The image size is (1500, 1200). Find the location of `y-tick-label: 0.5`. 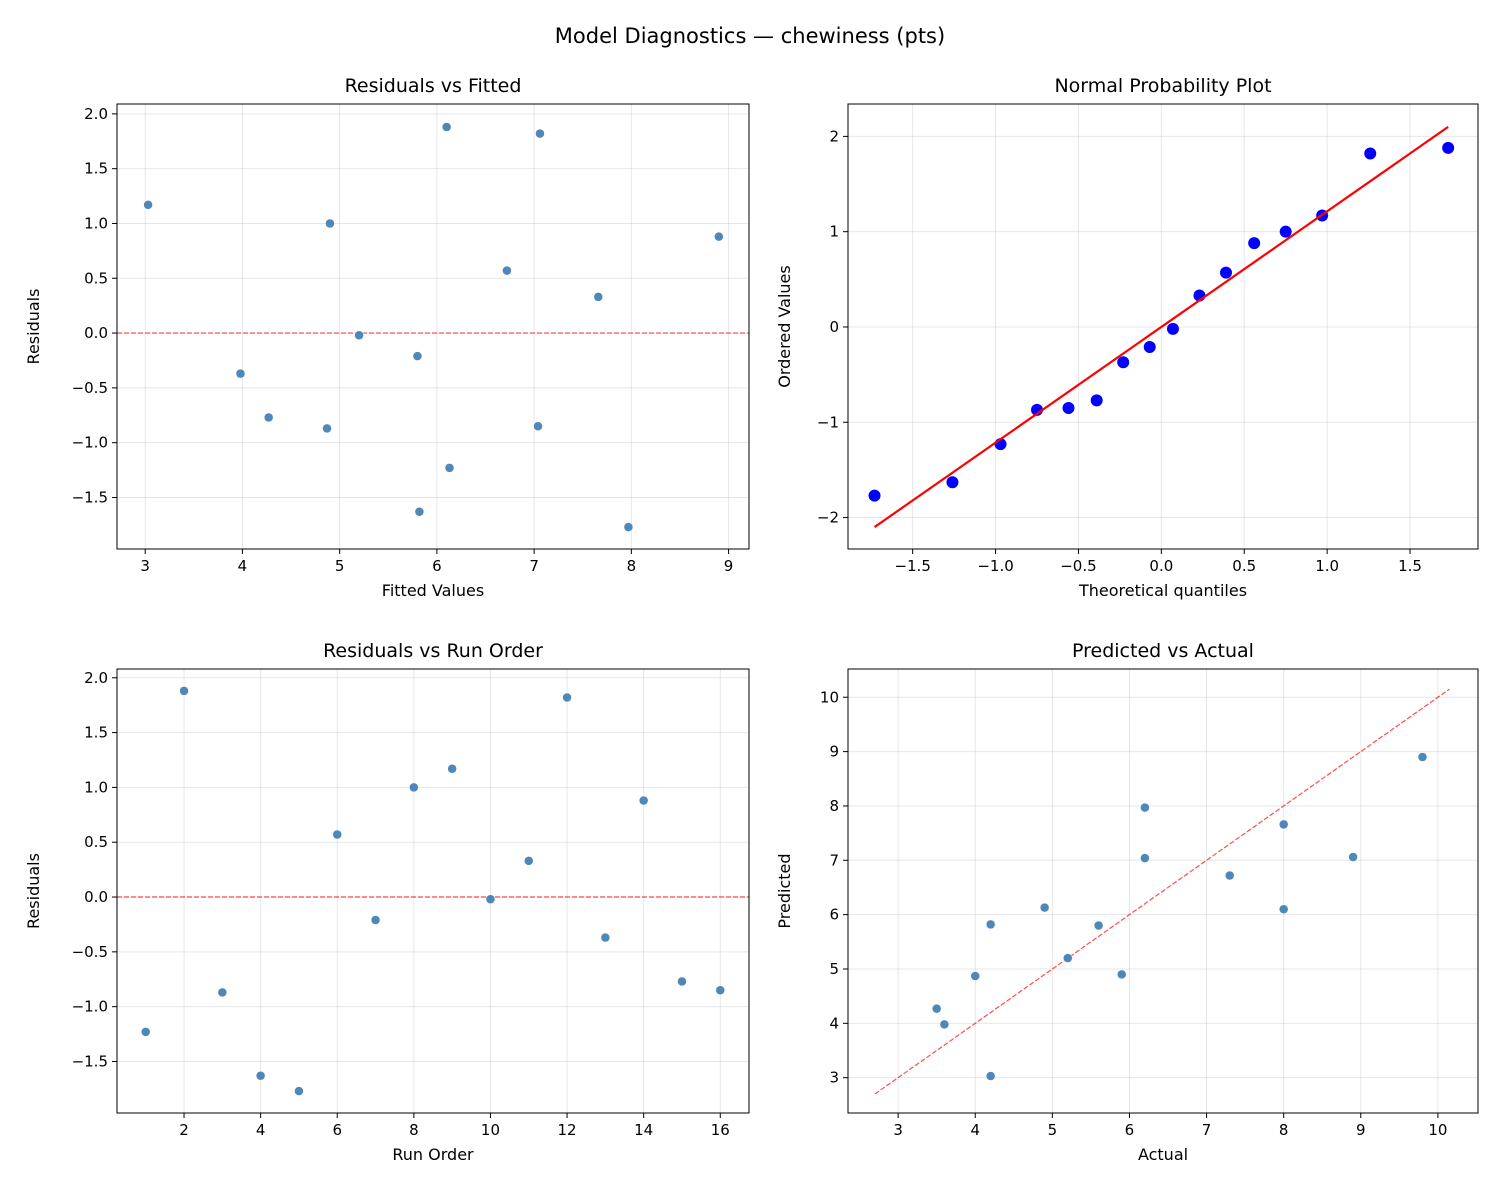

y-tick-label: 0.5 is located at coordinates (96, 278).